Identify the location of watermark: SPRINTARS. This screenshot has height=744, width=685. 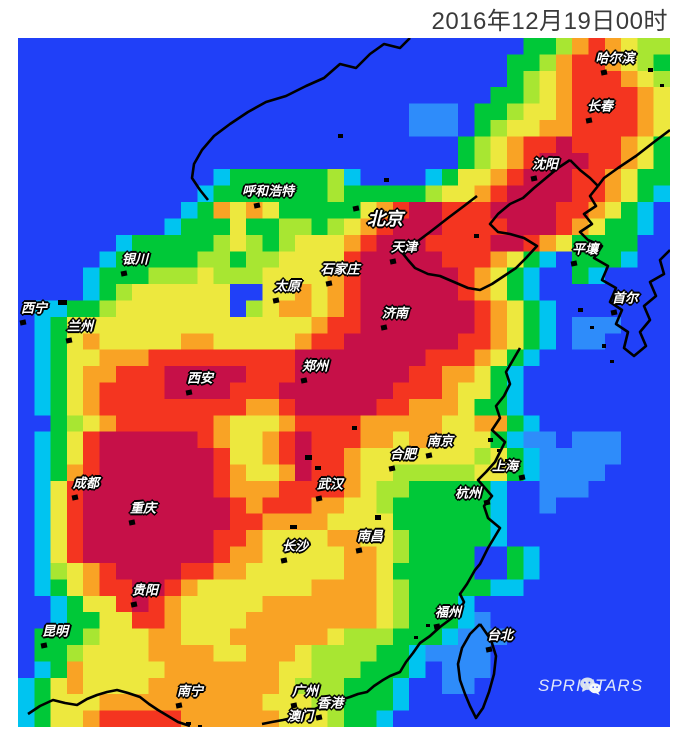
(590, 686).